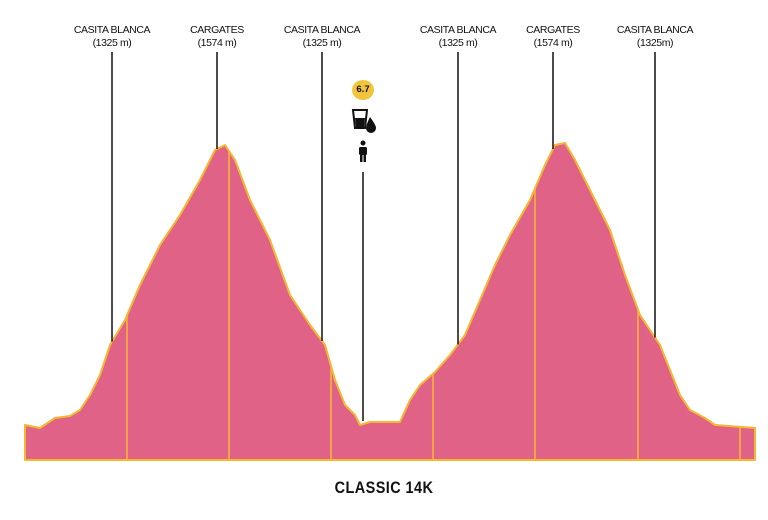 This screenshot has width=768, height=520. Describe the element at coordinates (363, 151) in the screenshot. I see `person-icon` at that location.